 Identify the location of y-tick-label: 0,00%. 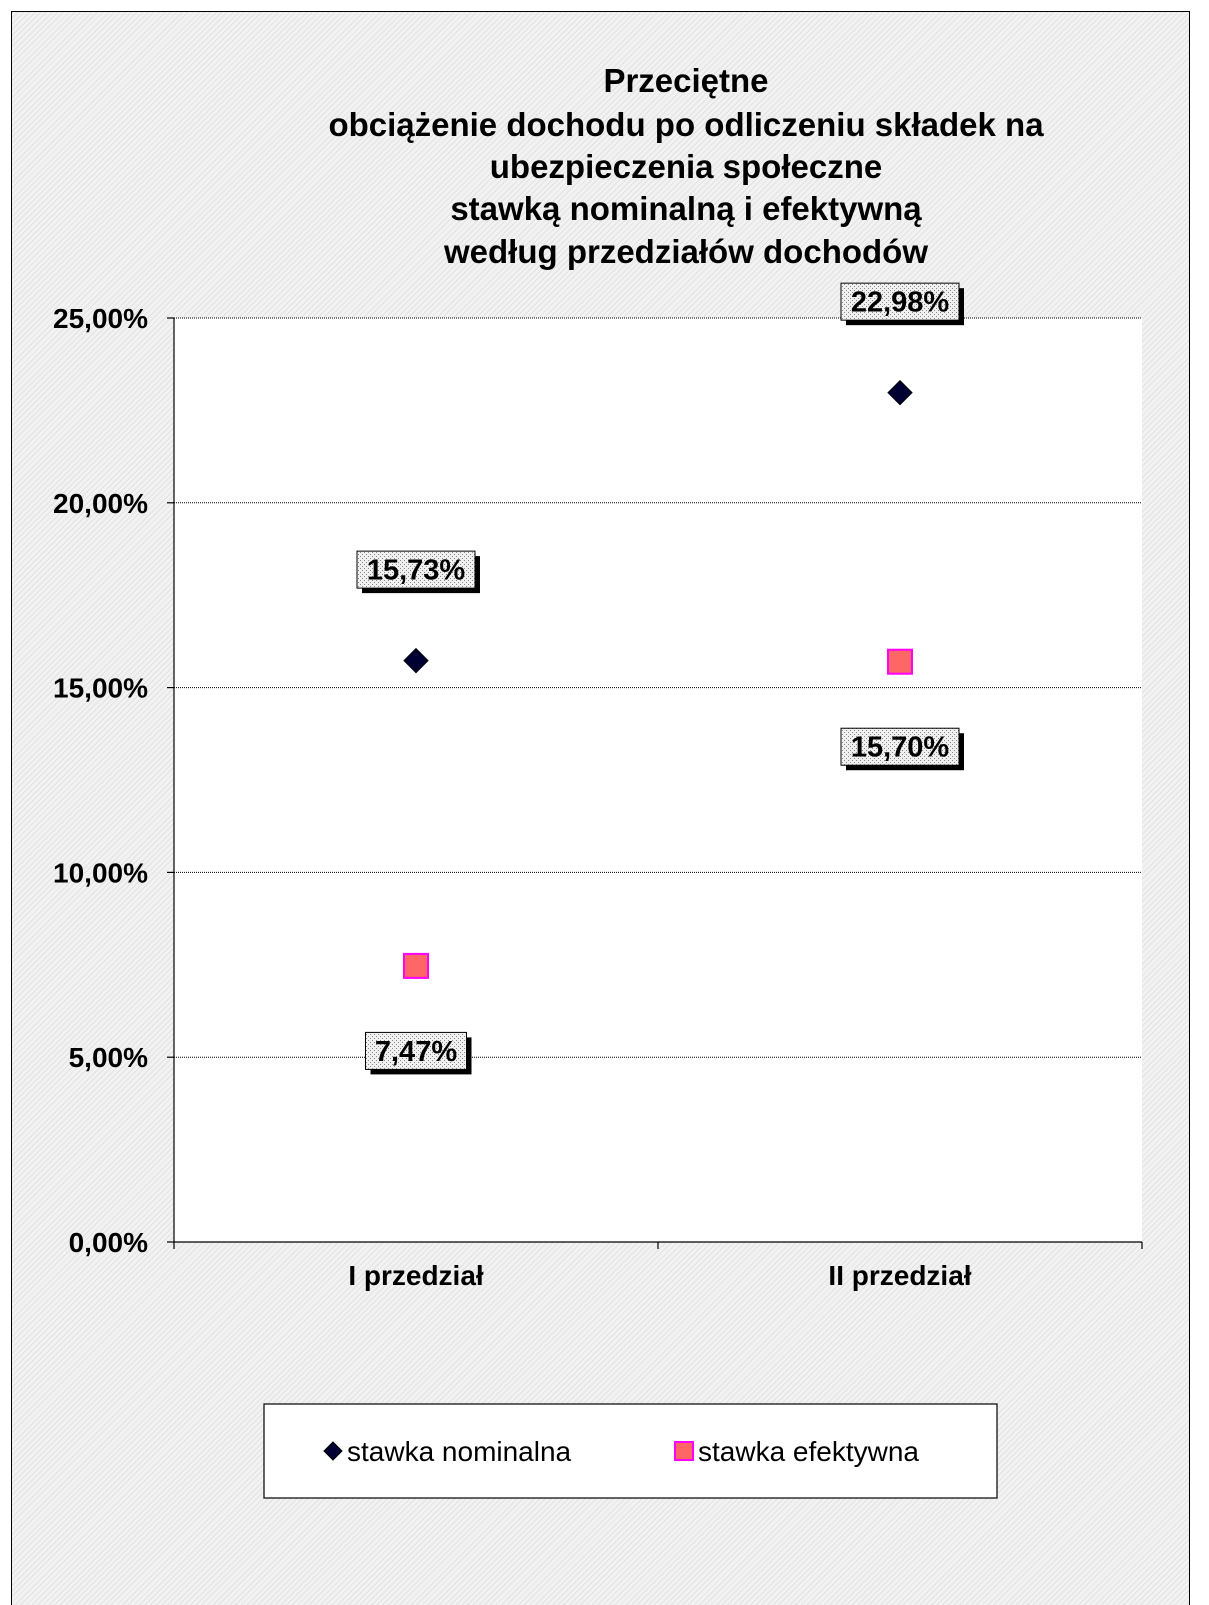
(108, 1242).